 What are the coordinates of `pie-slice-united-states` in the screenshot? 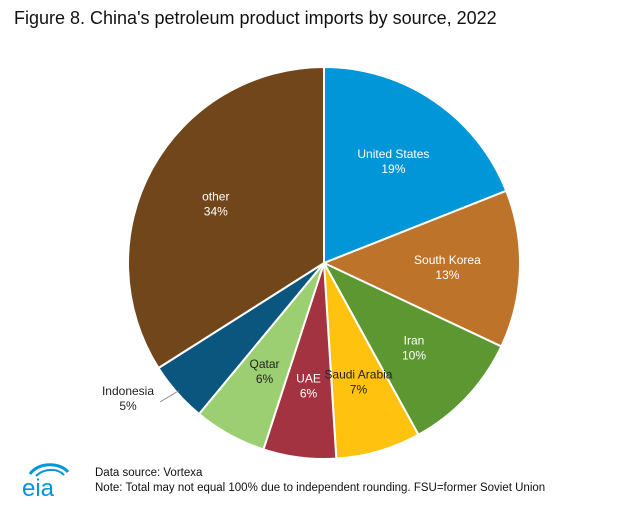 It's located at (415, 165).